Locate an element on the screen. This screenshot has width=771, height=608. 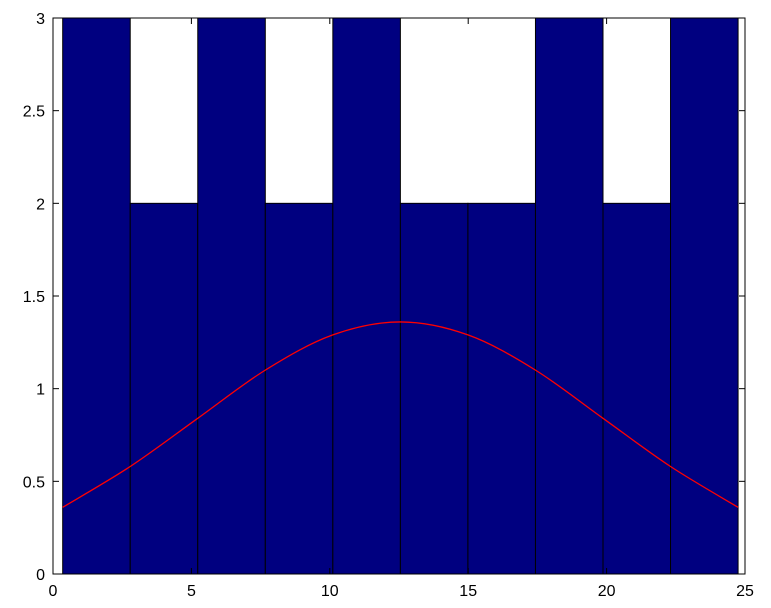
x-tick-label: 5 is located at coordinates (191, 591).